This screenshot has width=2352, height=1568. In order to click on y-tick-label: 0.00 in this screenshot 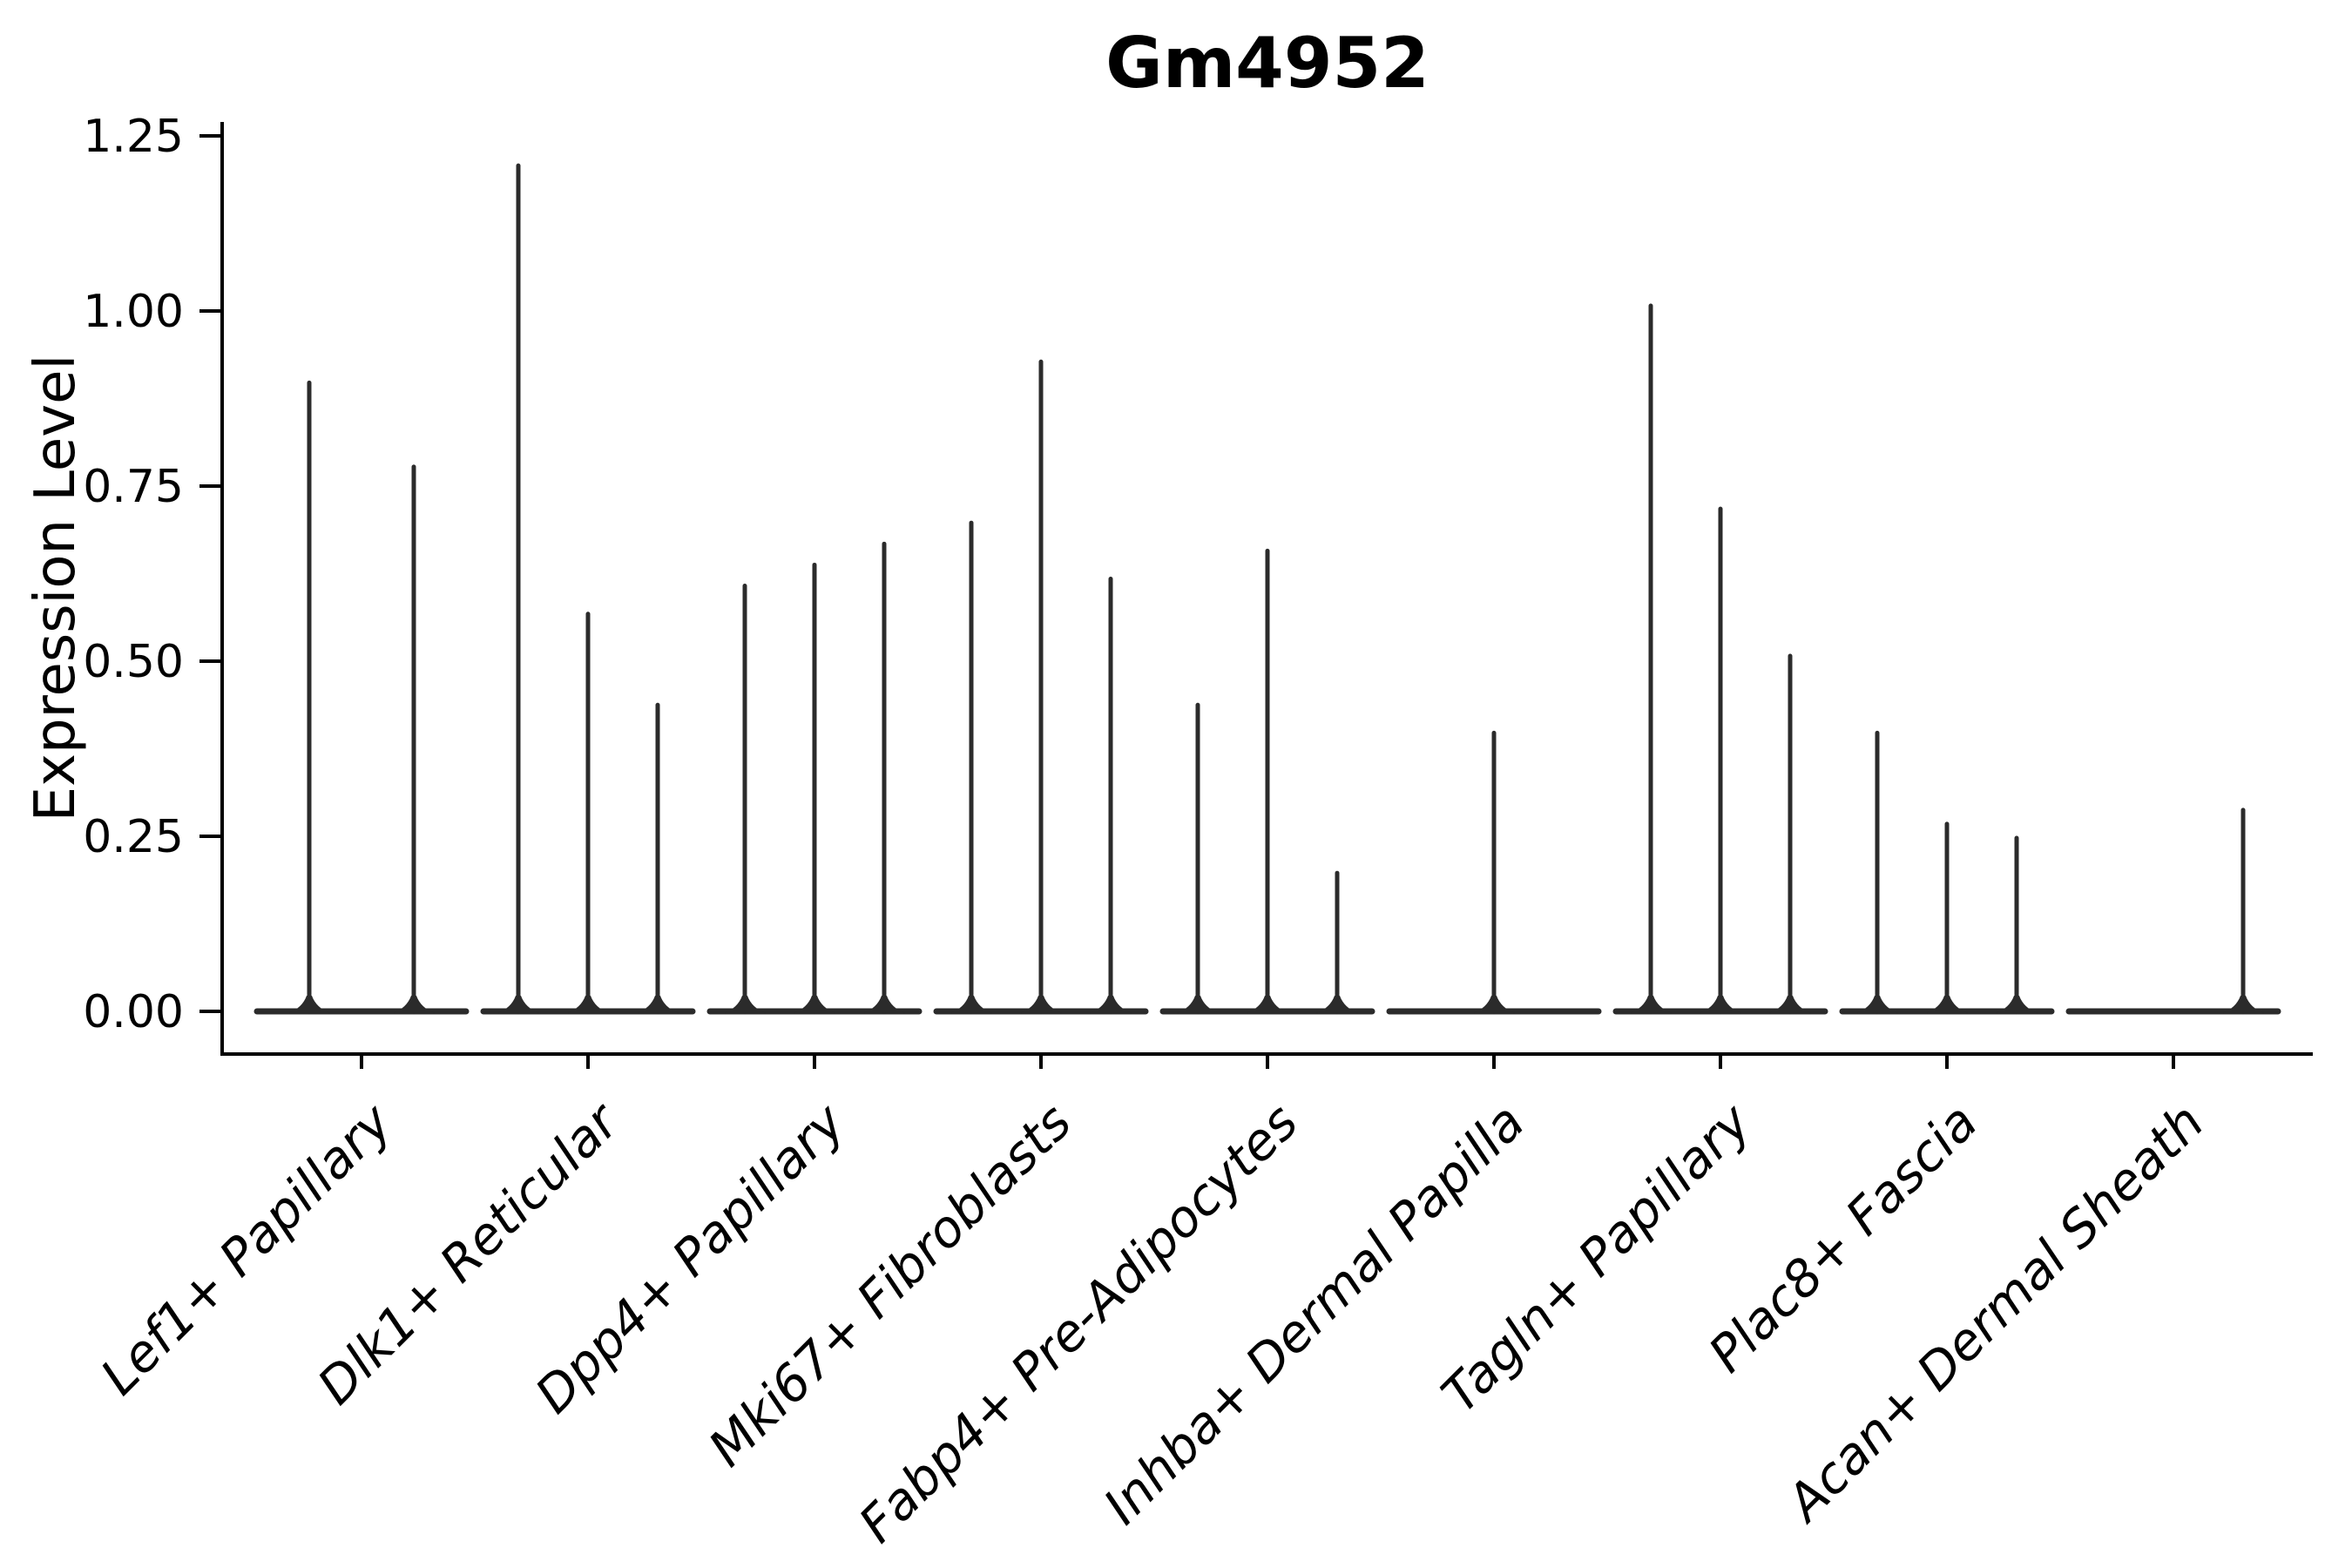, I will do `click(134, 1012)`.